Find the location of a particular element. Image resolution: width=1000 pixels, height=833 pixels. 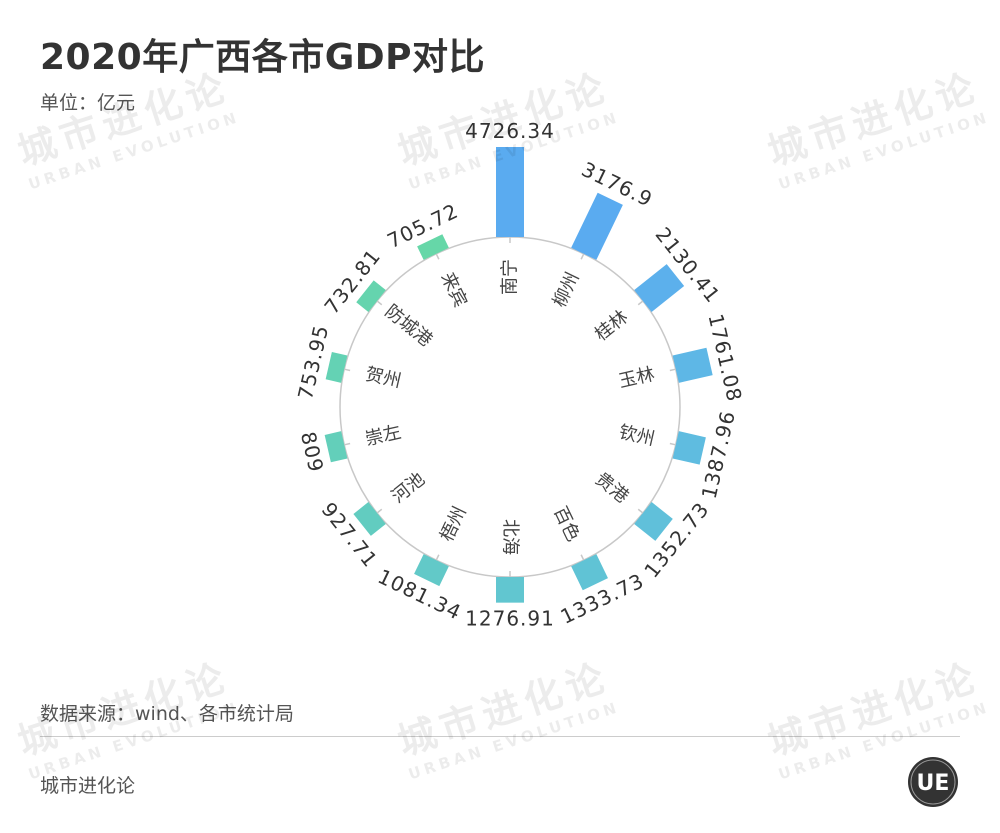

category-label: 钦州 is located at coordinates (637, 436).